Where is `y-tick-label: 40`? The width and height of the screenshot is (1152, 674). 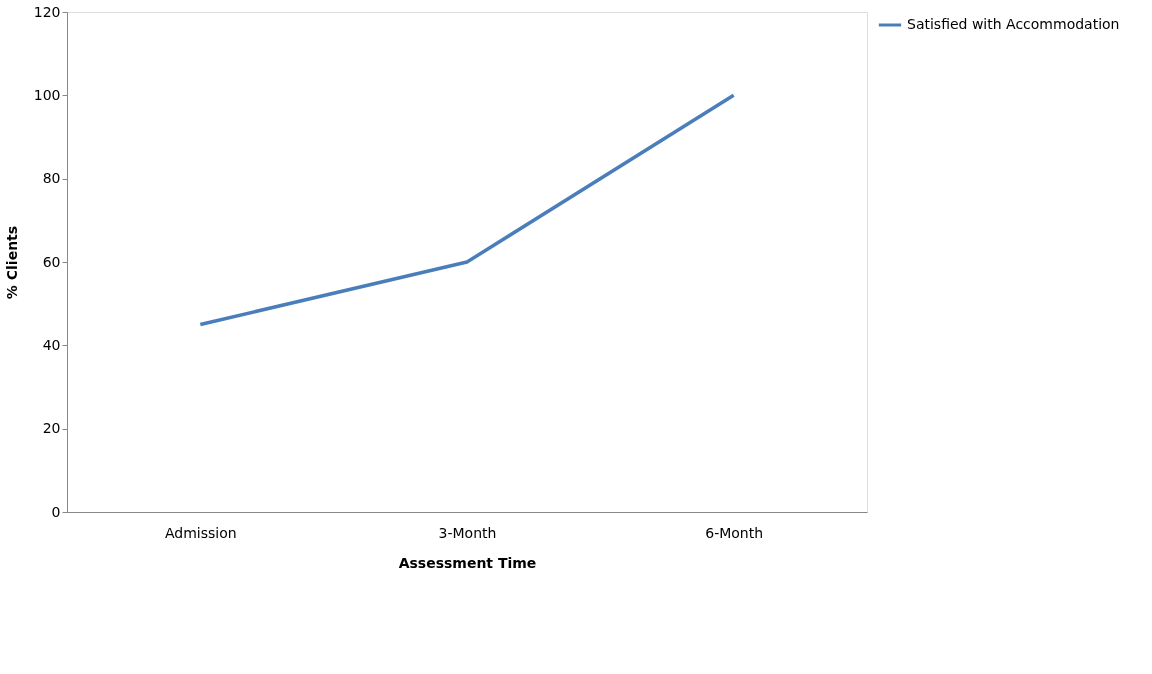 y-tick-label: 40 is located at coordinates (51, 344).